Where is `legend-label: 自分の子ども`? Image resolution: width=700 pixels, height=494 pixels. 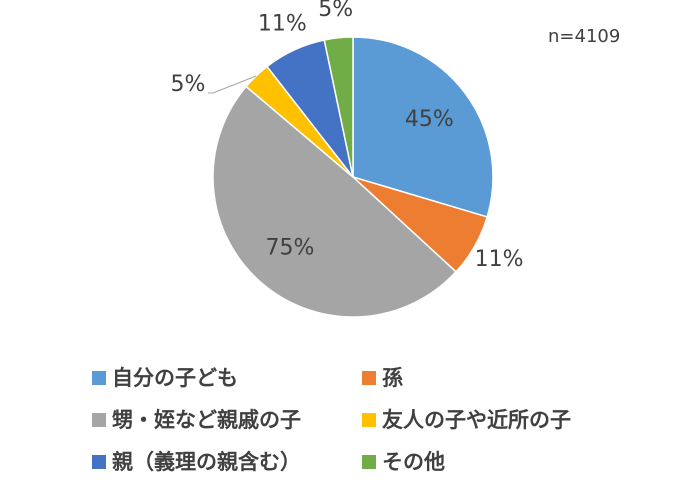
legend-label: 自分の子ども is located at coordinates (175, 378).